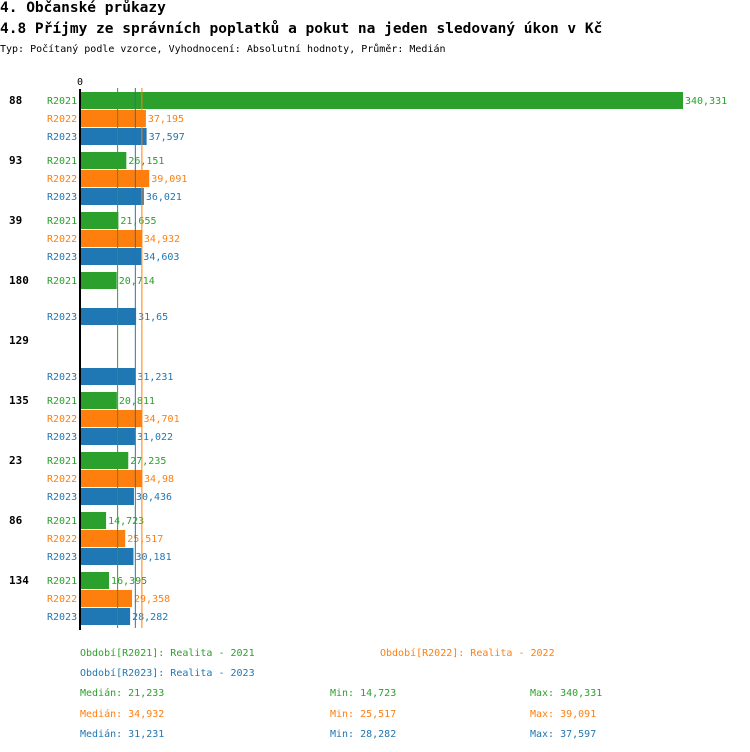  I want to click on stat-median-r2022: Medián: 34,932, so click(122, 714).